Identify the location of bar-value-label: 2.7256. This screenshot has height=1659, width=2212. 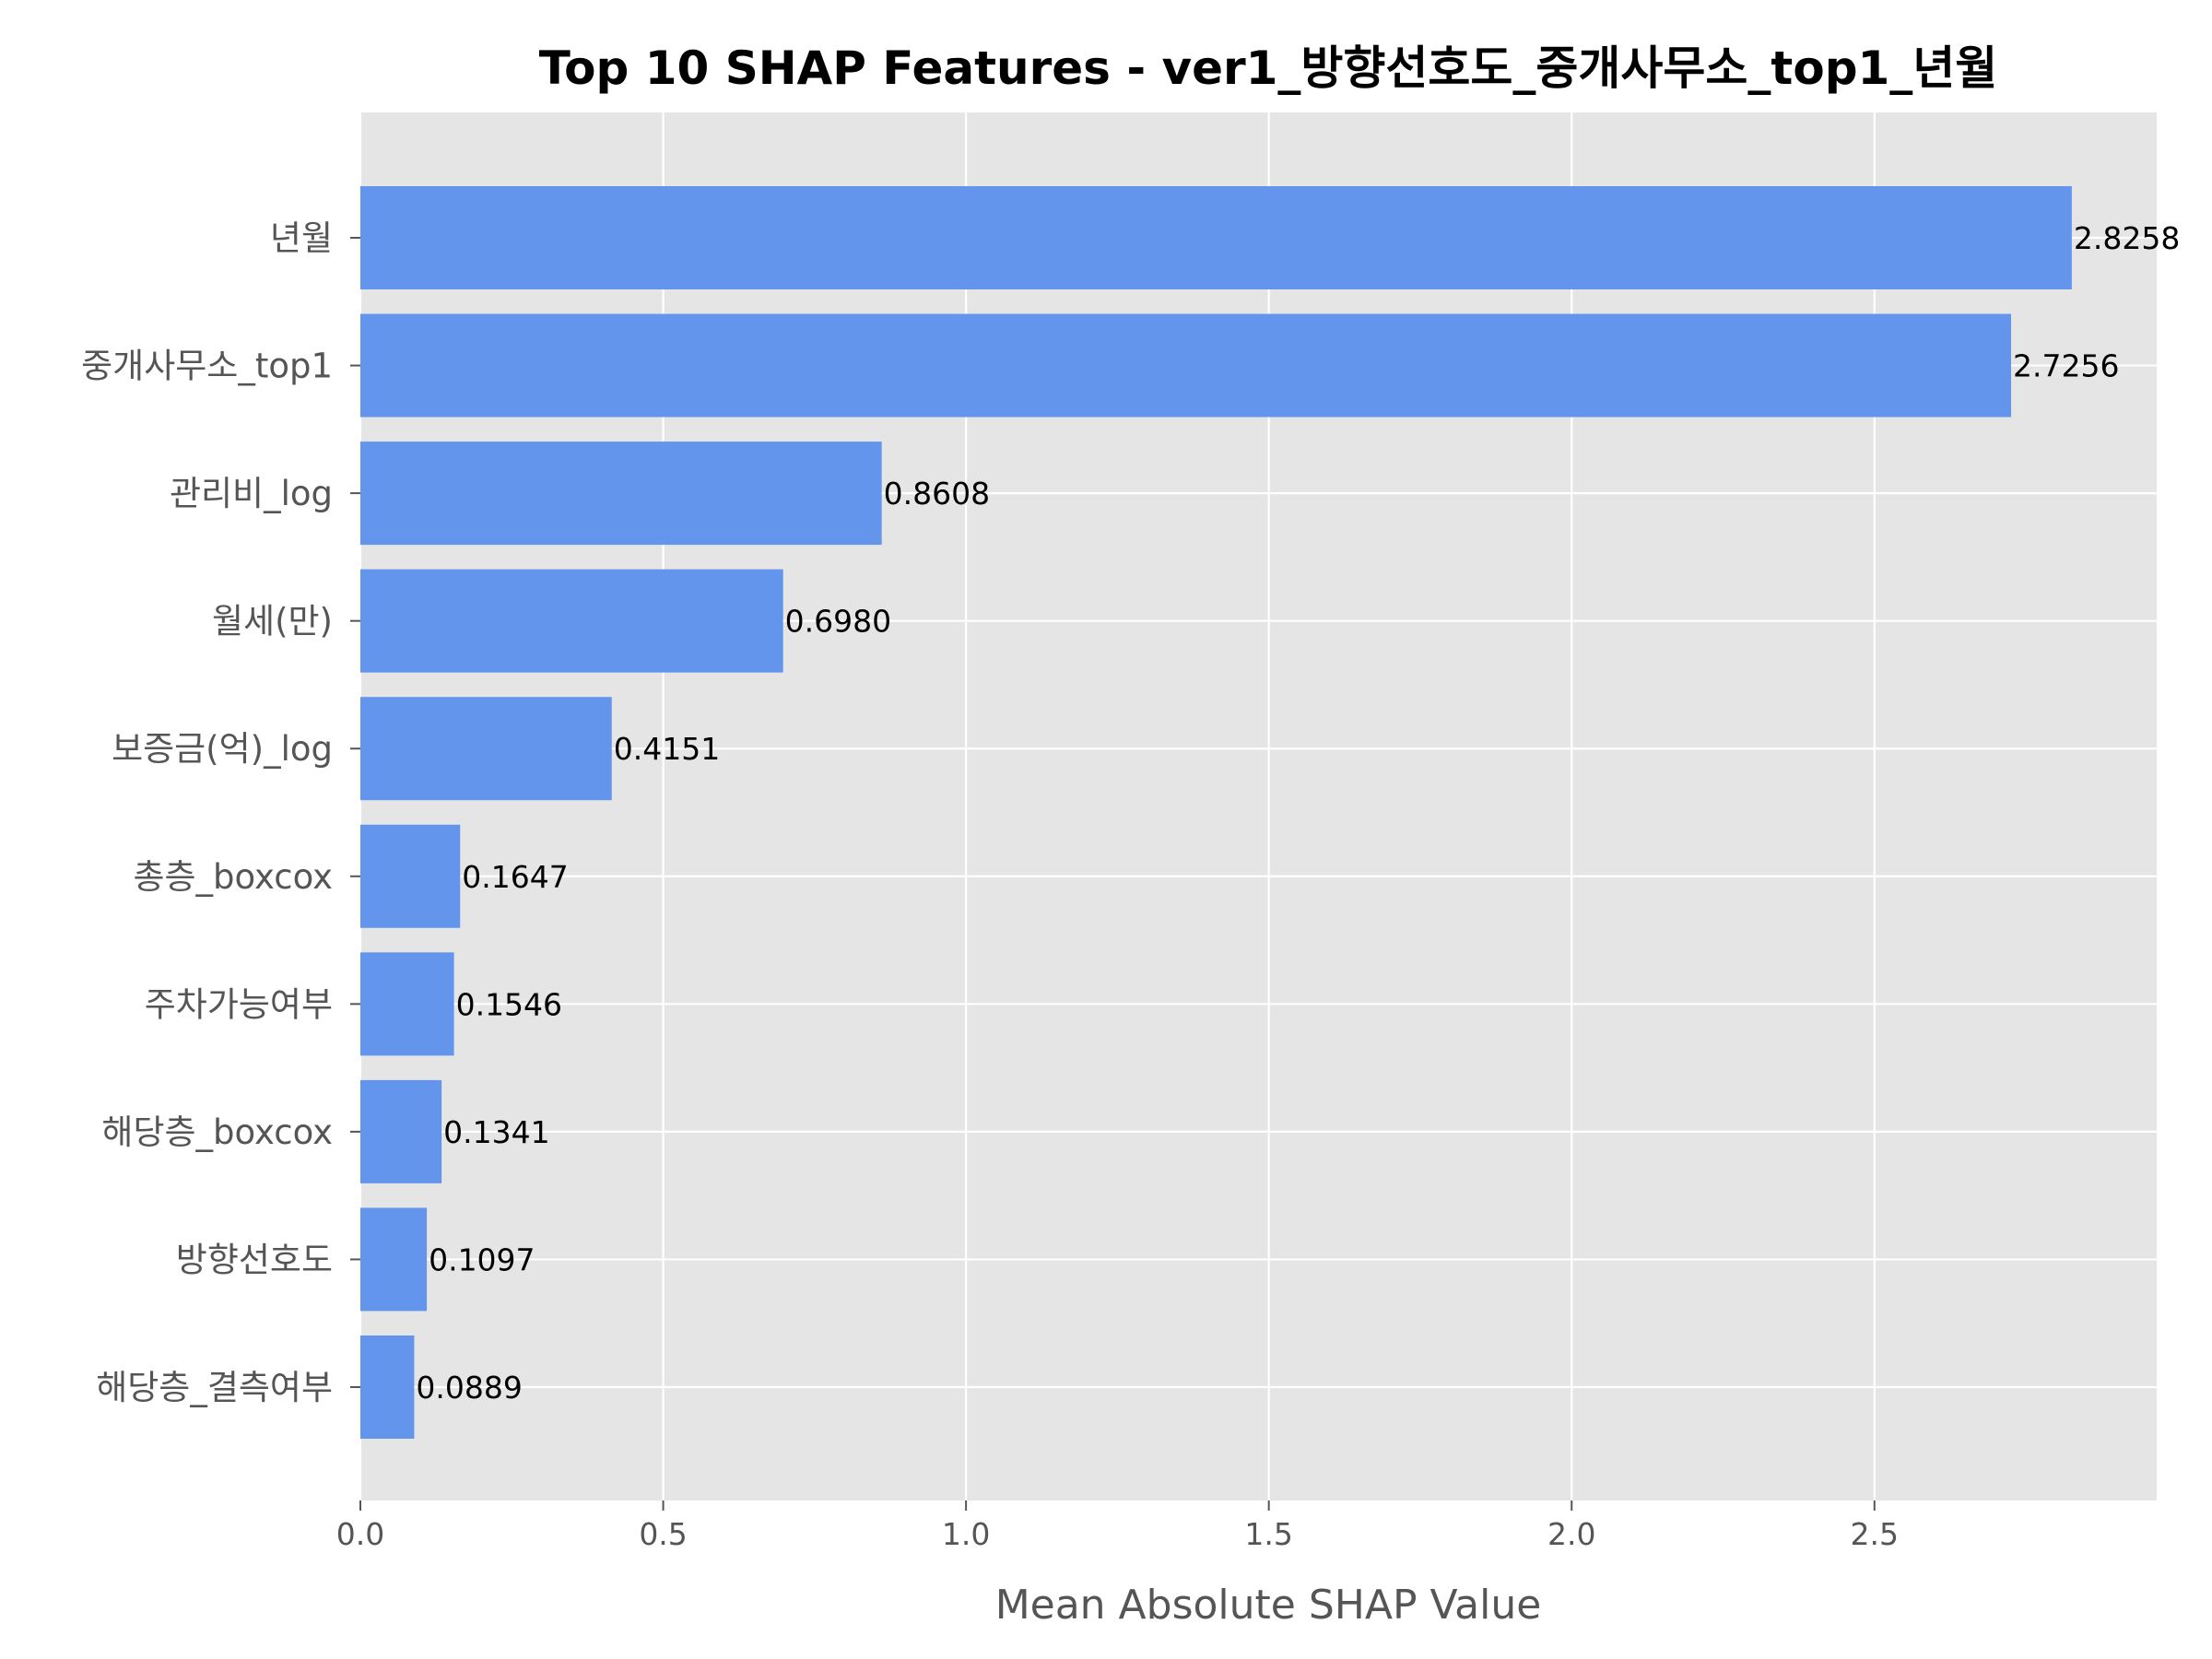
(2066, 366).